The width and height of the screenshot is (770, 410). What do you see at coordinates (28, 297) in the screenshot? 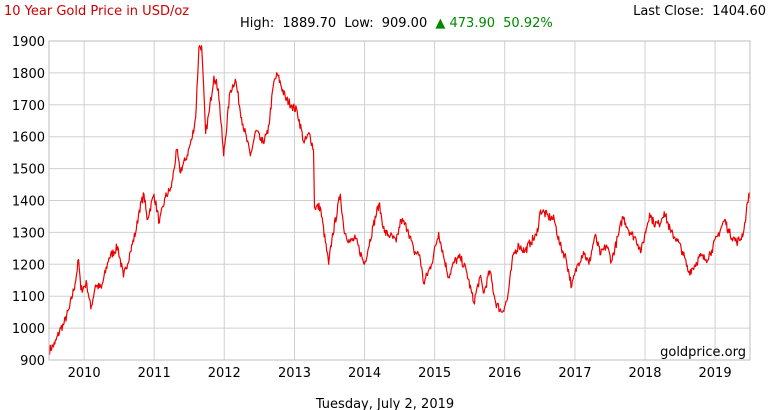
I see `y-tick-label: 1100` at bounding box center [28, 297].